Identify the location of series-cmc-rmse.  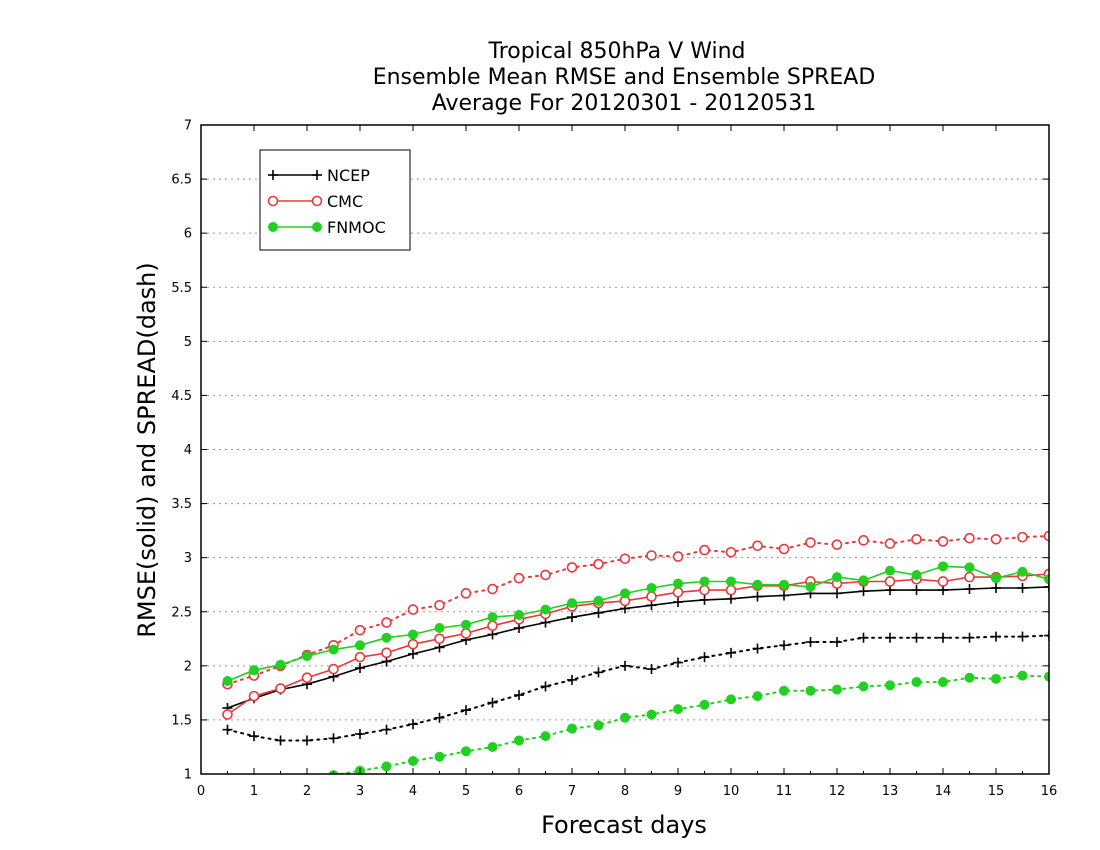
(635, 644).